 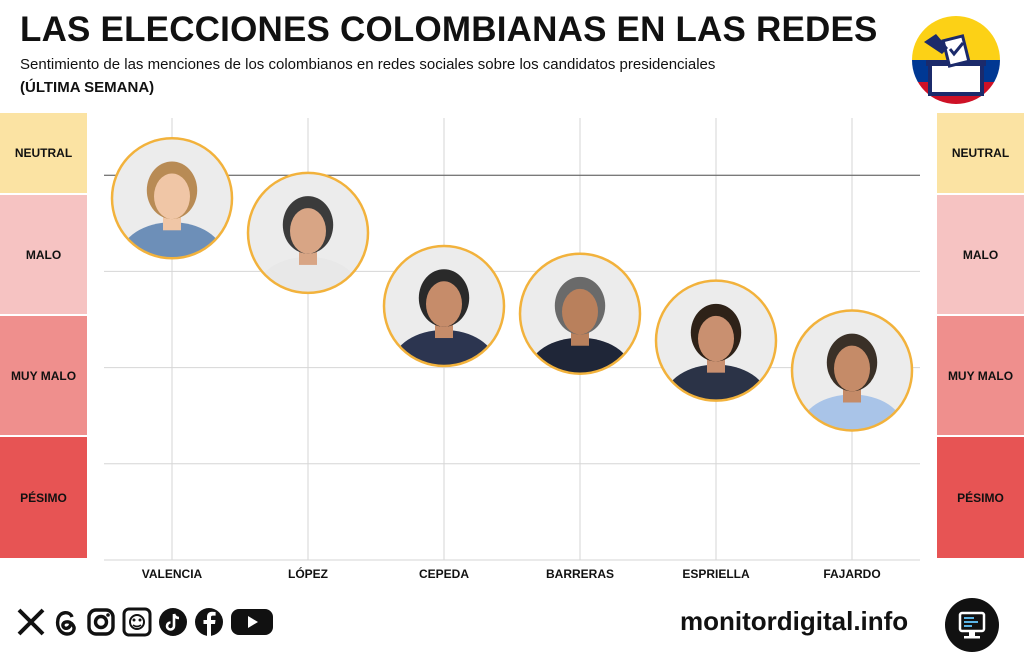 What do you see at coordinates (43, 375) in the screenshot?
I see `band-muy-malo-left: MUY MALO` at bounding box center [43, 375].